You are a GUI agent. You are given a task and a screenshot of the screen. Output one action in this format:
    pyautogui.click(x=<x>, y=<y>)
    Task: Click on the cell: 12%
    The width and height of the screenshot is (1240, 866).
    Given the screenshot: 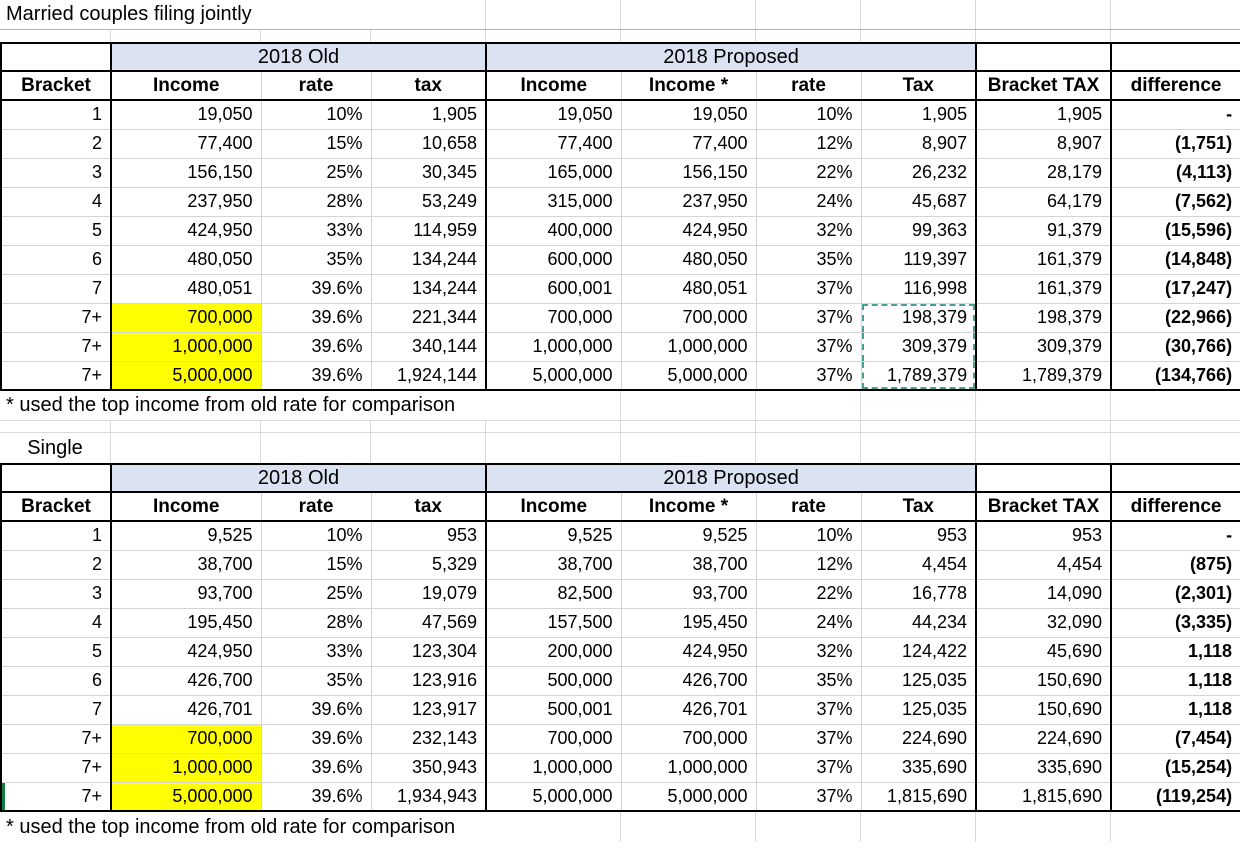 What is the action you would take?
    pyautogui.click(x=809, y=565)
    